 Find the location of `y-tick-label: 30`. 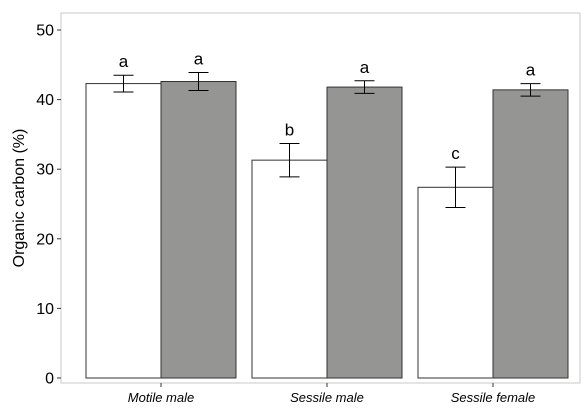

y-tick-label: 30 is located at coordinates (45, 170).